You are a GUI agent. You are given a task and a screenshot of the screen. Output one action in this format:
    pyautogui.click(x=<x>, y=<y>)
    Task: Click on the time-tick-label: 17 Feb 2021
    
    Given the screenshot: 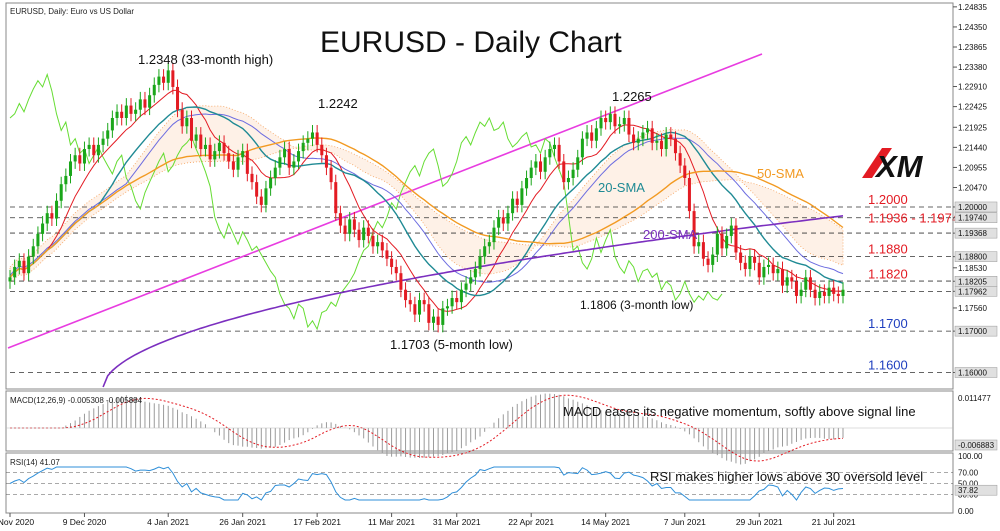 What is the action you would take?
    pyautogui.click(x=317, y=522)
    